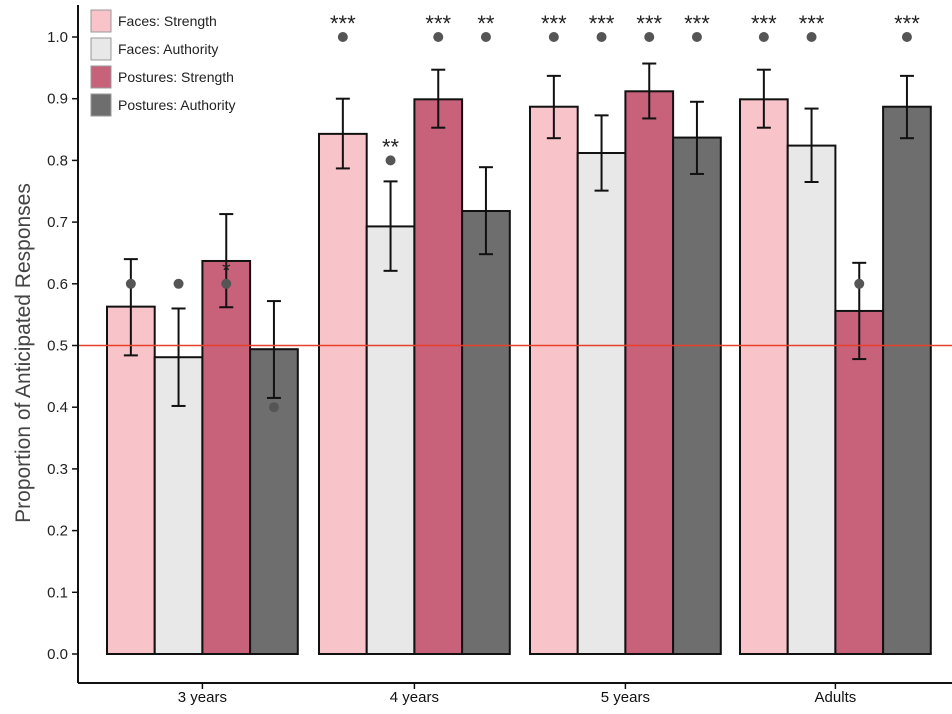  What do you see at coordinates (57, 592) in the screenshot?
I see `y-tick-label: 0.1` at bounding box center [57, 592].